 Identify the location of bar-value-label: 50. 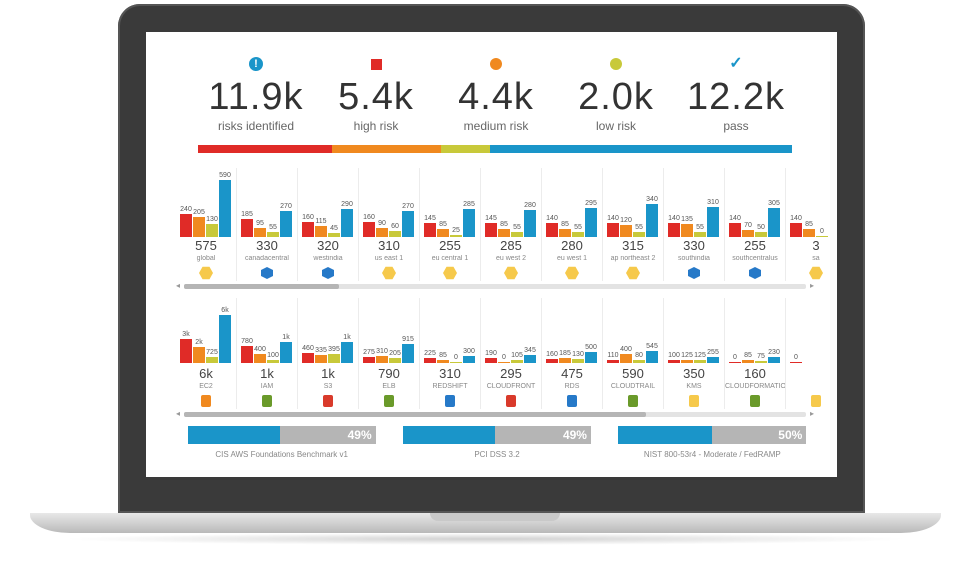
(761, 228).